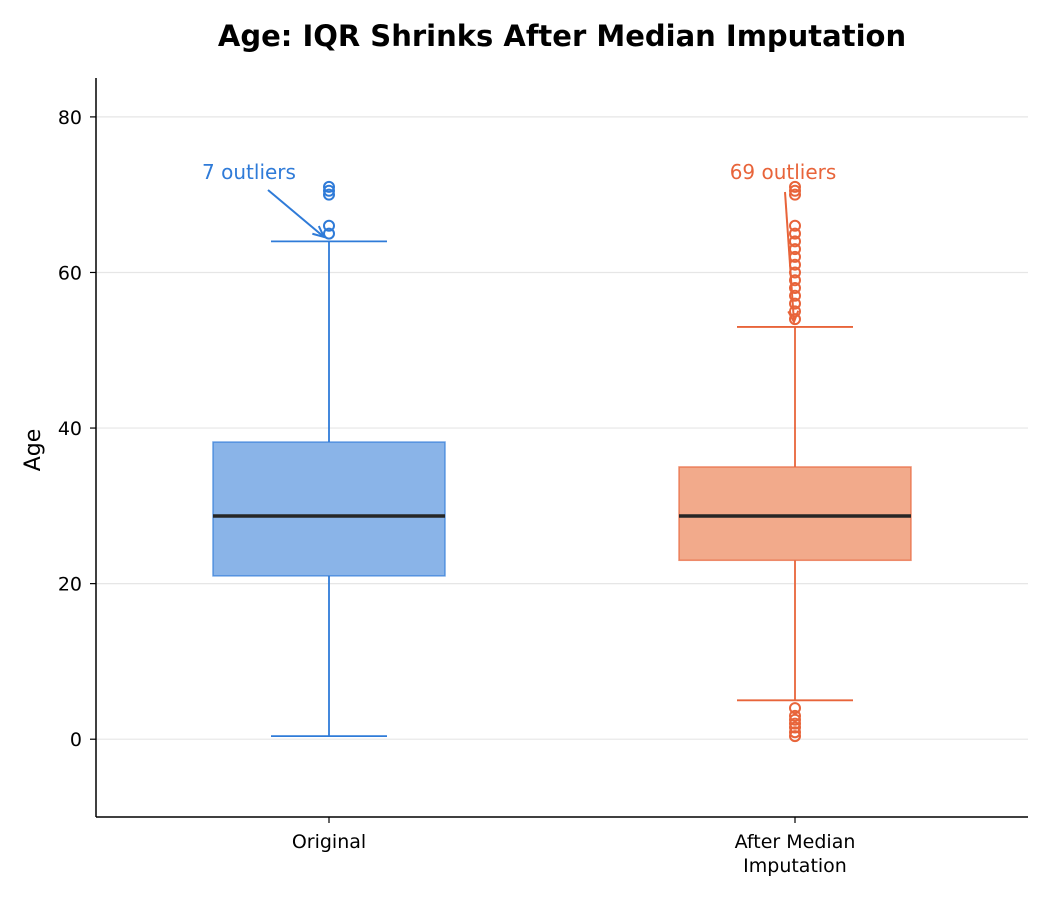  What do you see at coordinates (783, 172) in the screenshot?
I see `outlier-annotation: 69 outliers` at bounding box center [783, 172].